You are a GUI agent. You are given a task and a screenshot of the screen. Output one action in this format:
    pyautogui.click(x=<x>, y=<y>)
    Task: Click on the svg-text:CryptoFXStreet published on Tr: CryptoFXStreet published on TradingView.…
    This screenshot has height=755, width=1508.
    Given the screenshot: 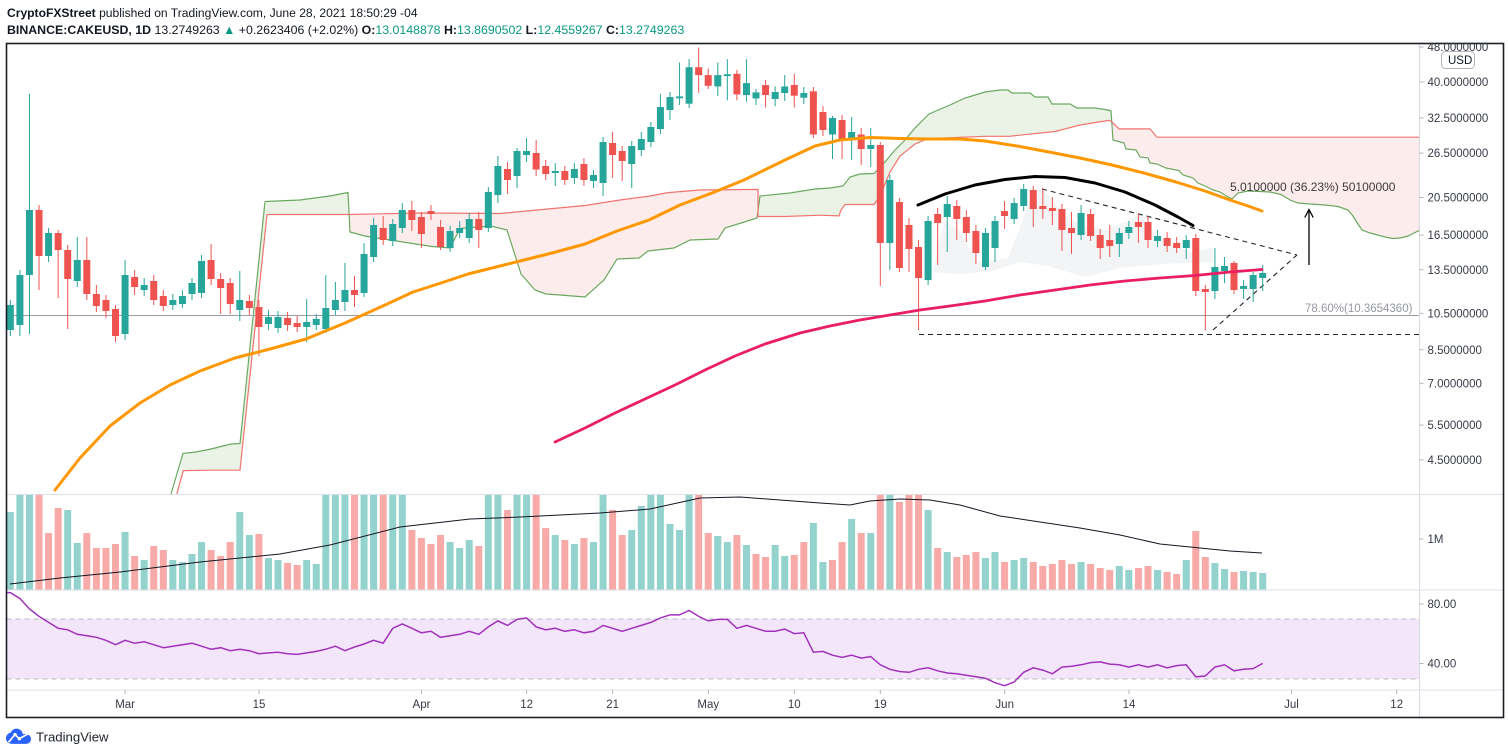 What is the action you would take?
    pyautogui.click(x=212, y=13)
    